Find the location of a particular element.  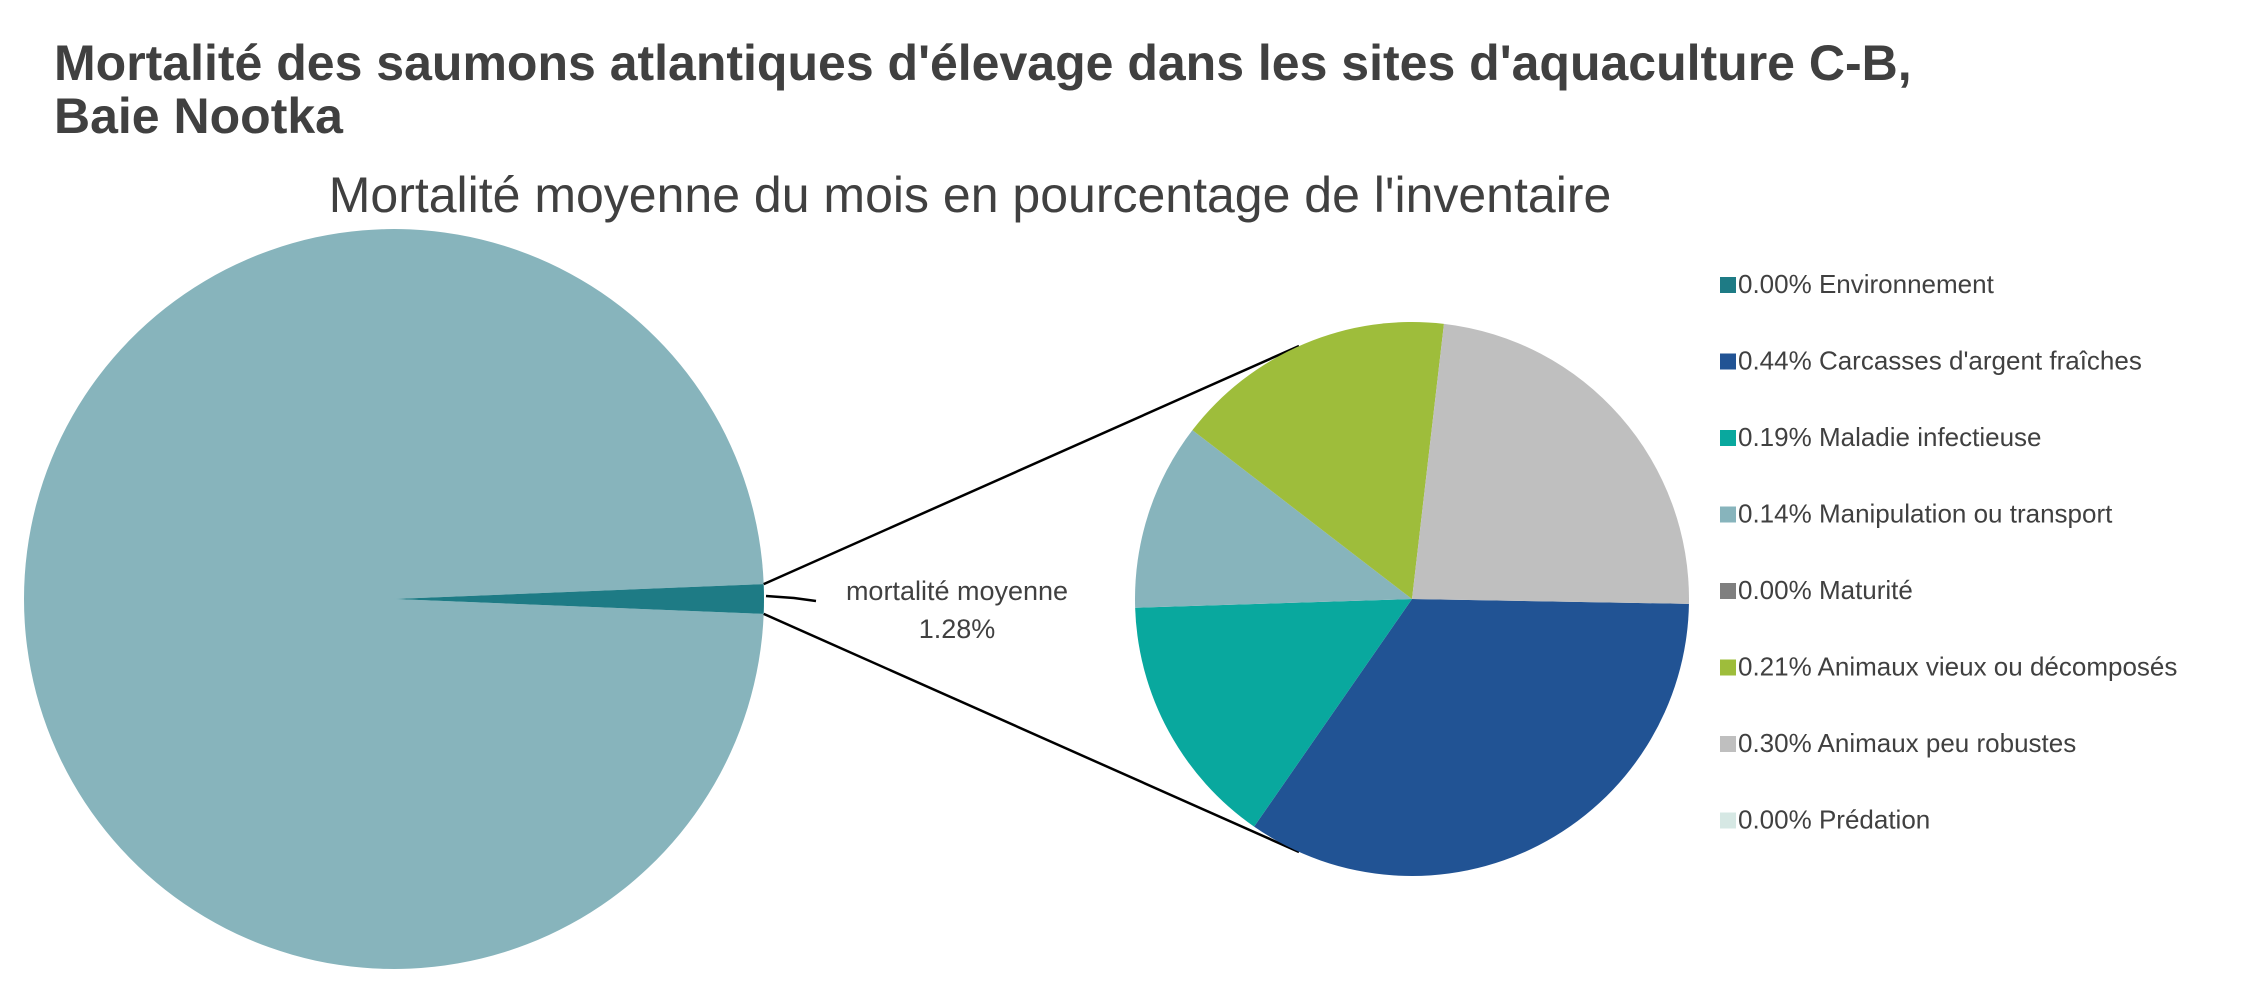

legend-entry-0: 0.00% Environnement is located at coordinates (1866, 284).